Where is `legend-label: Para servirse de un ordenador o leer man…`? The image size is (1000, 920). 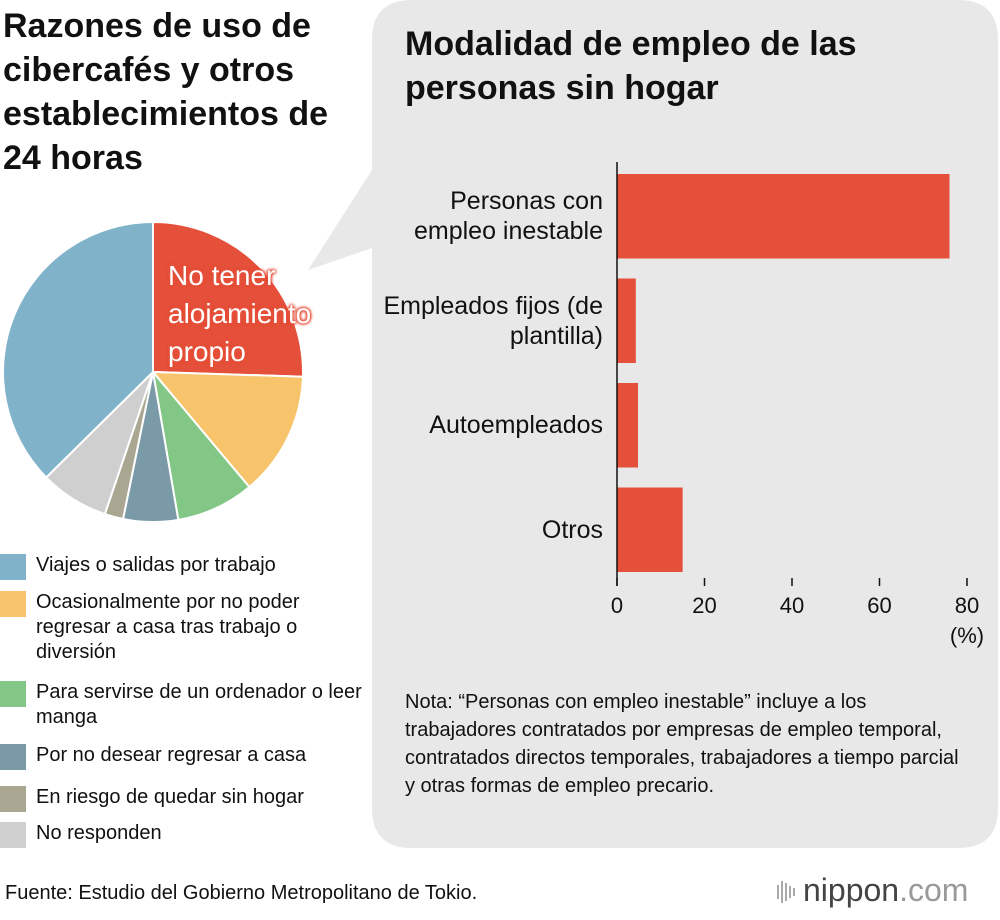 legend-label: Para servirse de un ordenador o leer man… is located at coordinates (199, 704).